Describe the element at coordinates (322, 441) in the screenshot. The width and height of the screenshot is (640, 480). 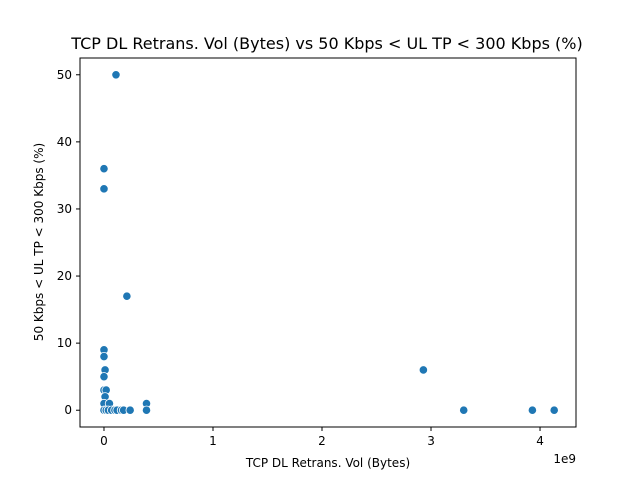
I see `x-tick-label: 2` at that location.